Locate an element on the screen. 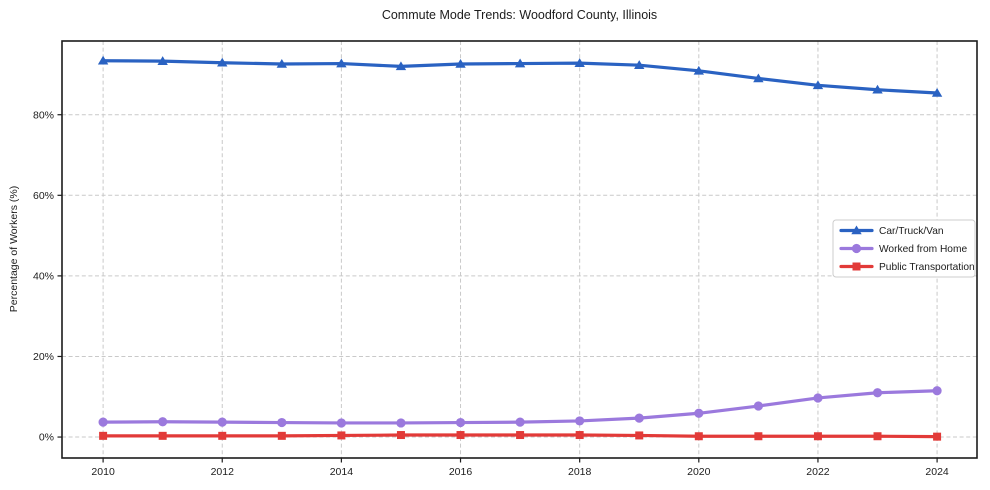 Image resolution: width=990 pixels, height=490 pixels. y-tick-label: 40% is located at coordinates (43, 276).